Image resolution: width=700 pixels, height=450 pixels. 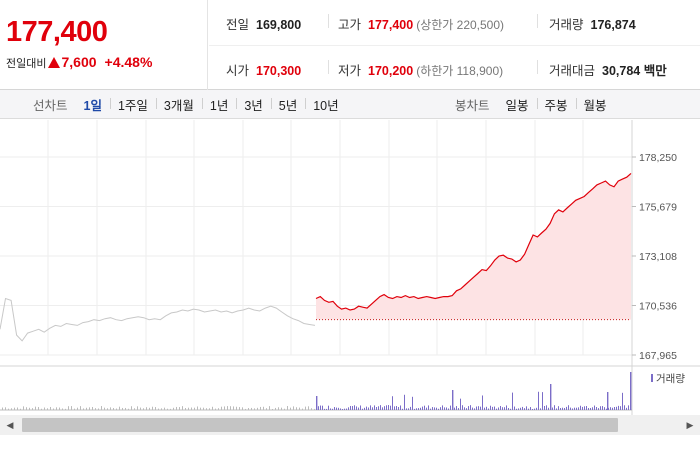 What do you see at coordinates (634, 71) in the screenshot?
I see `stat-value: 30,784 백만` at bounding box center [634, 71].